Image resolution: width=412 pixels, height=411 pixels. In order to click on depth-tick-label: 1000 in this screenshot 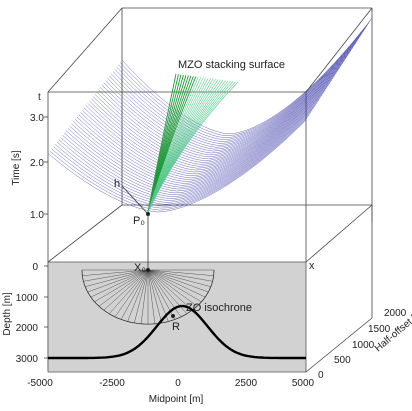, I will do `click(27, 298)`.